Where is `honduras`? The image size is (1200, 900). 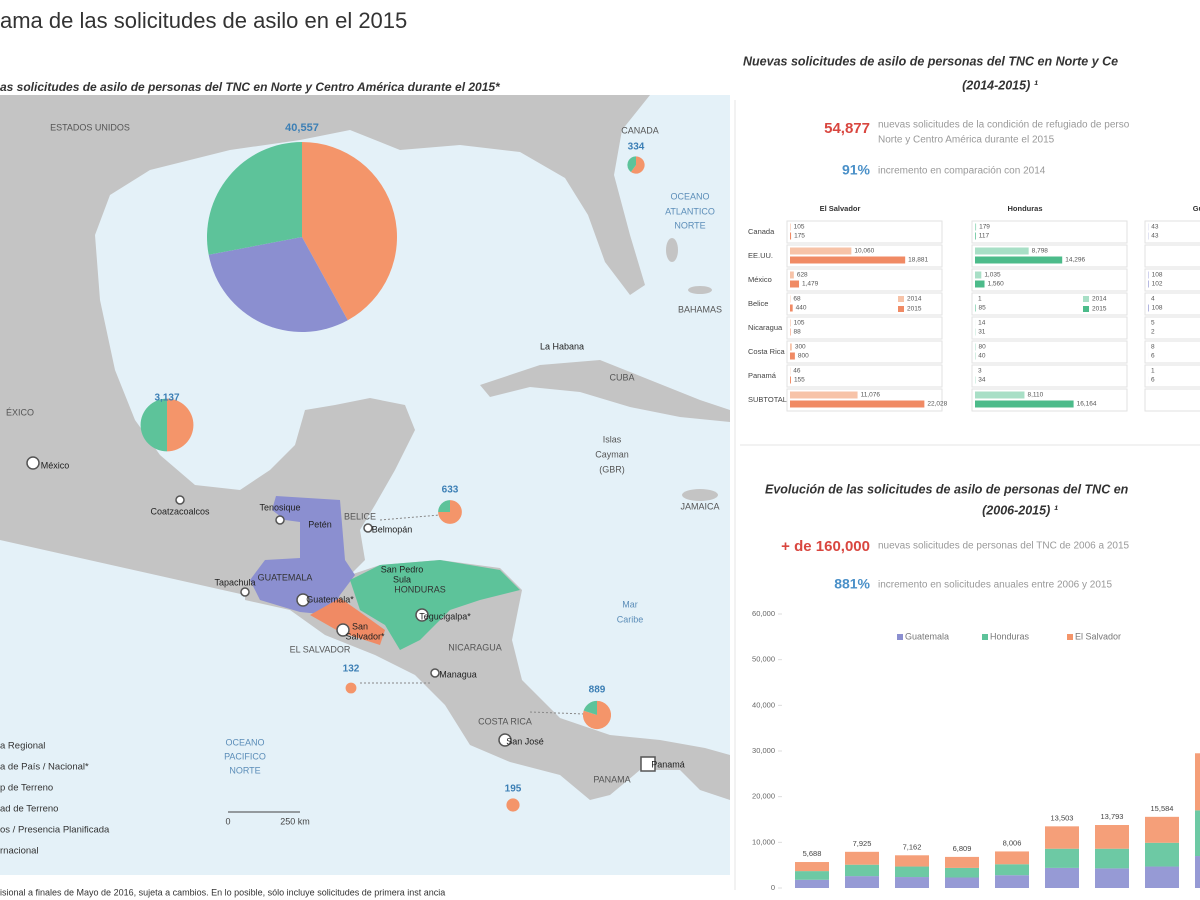 honduras is located at coordinates (435, 605).